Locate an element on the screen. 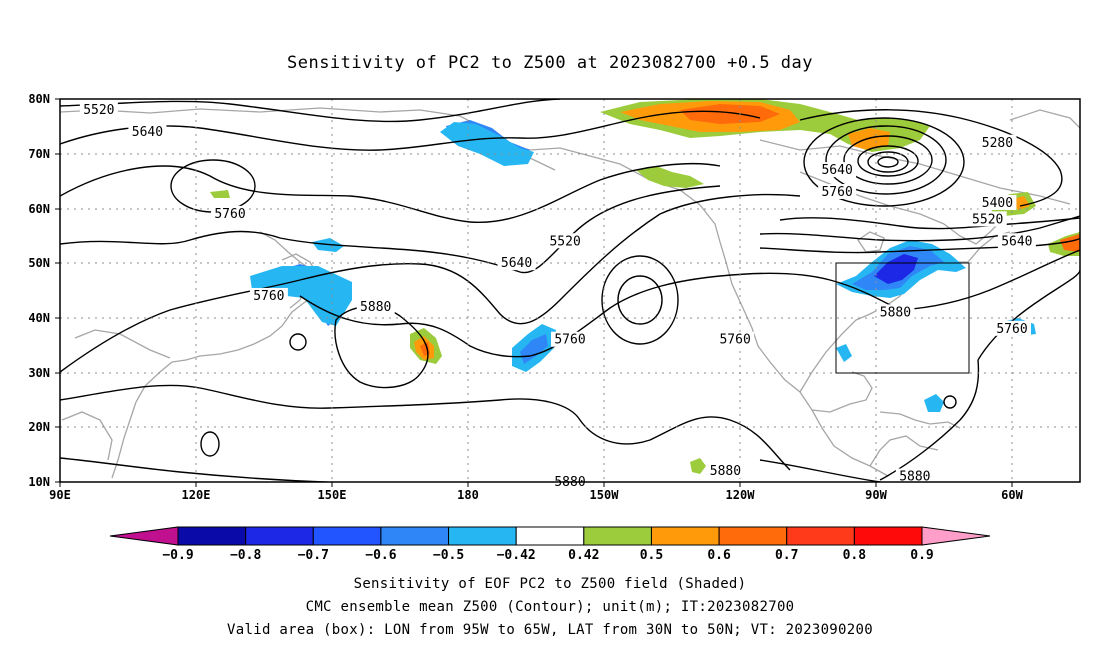  lon-label: 60W is located at coordinates (1012, 495).